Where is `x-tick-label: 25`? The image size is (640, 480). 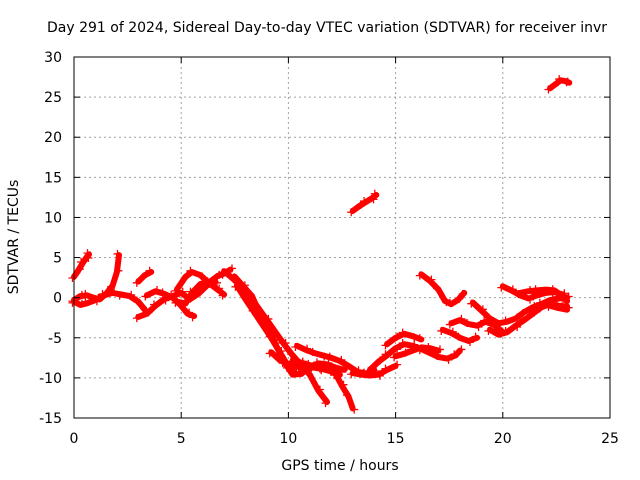 x-tick-label: 25 is located at coordinates (610, 439).